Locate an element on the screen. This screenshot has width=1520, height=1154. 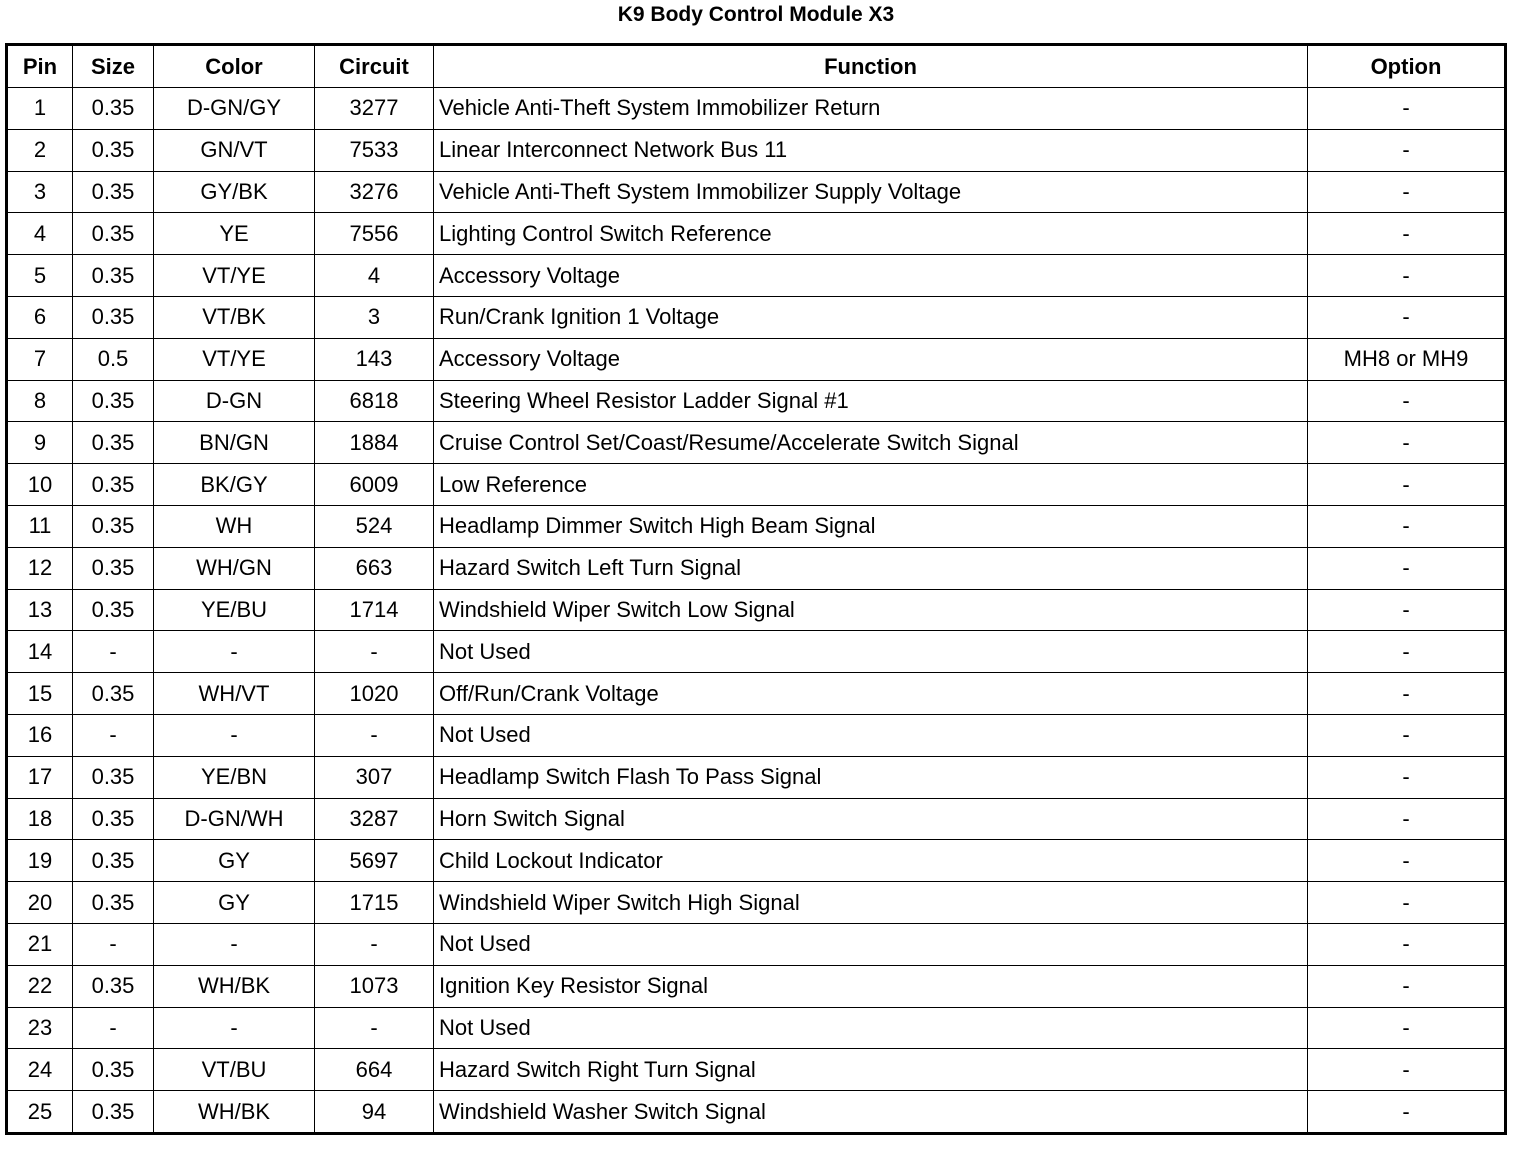
cell-circuit: 6009 is located at coordinates (374, 484).